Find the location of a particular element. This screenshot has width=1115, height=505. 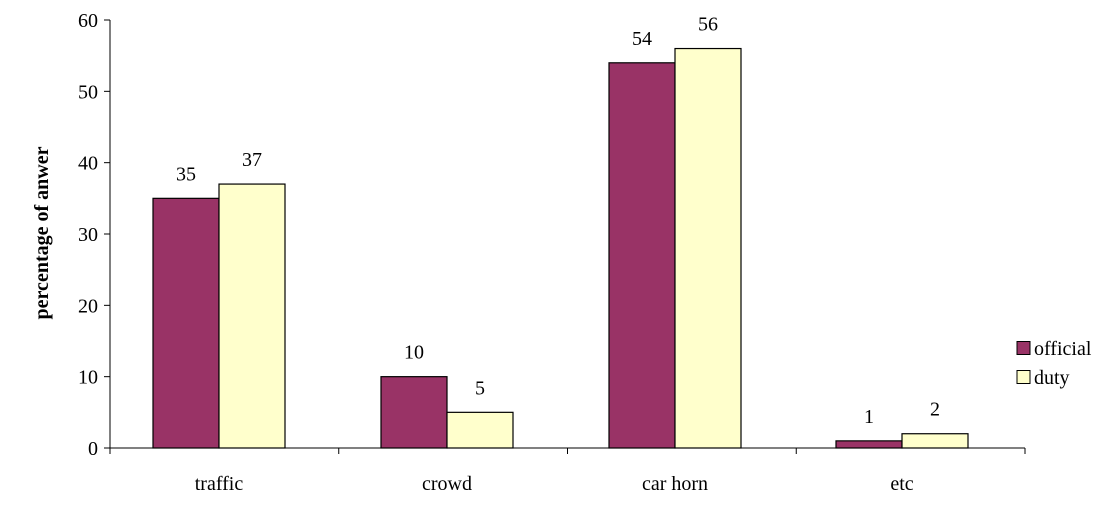

bar-duty-car-horn is located at coordinates (708, 248).